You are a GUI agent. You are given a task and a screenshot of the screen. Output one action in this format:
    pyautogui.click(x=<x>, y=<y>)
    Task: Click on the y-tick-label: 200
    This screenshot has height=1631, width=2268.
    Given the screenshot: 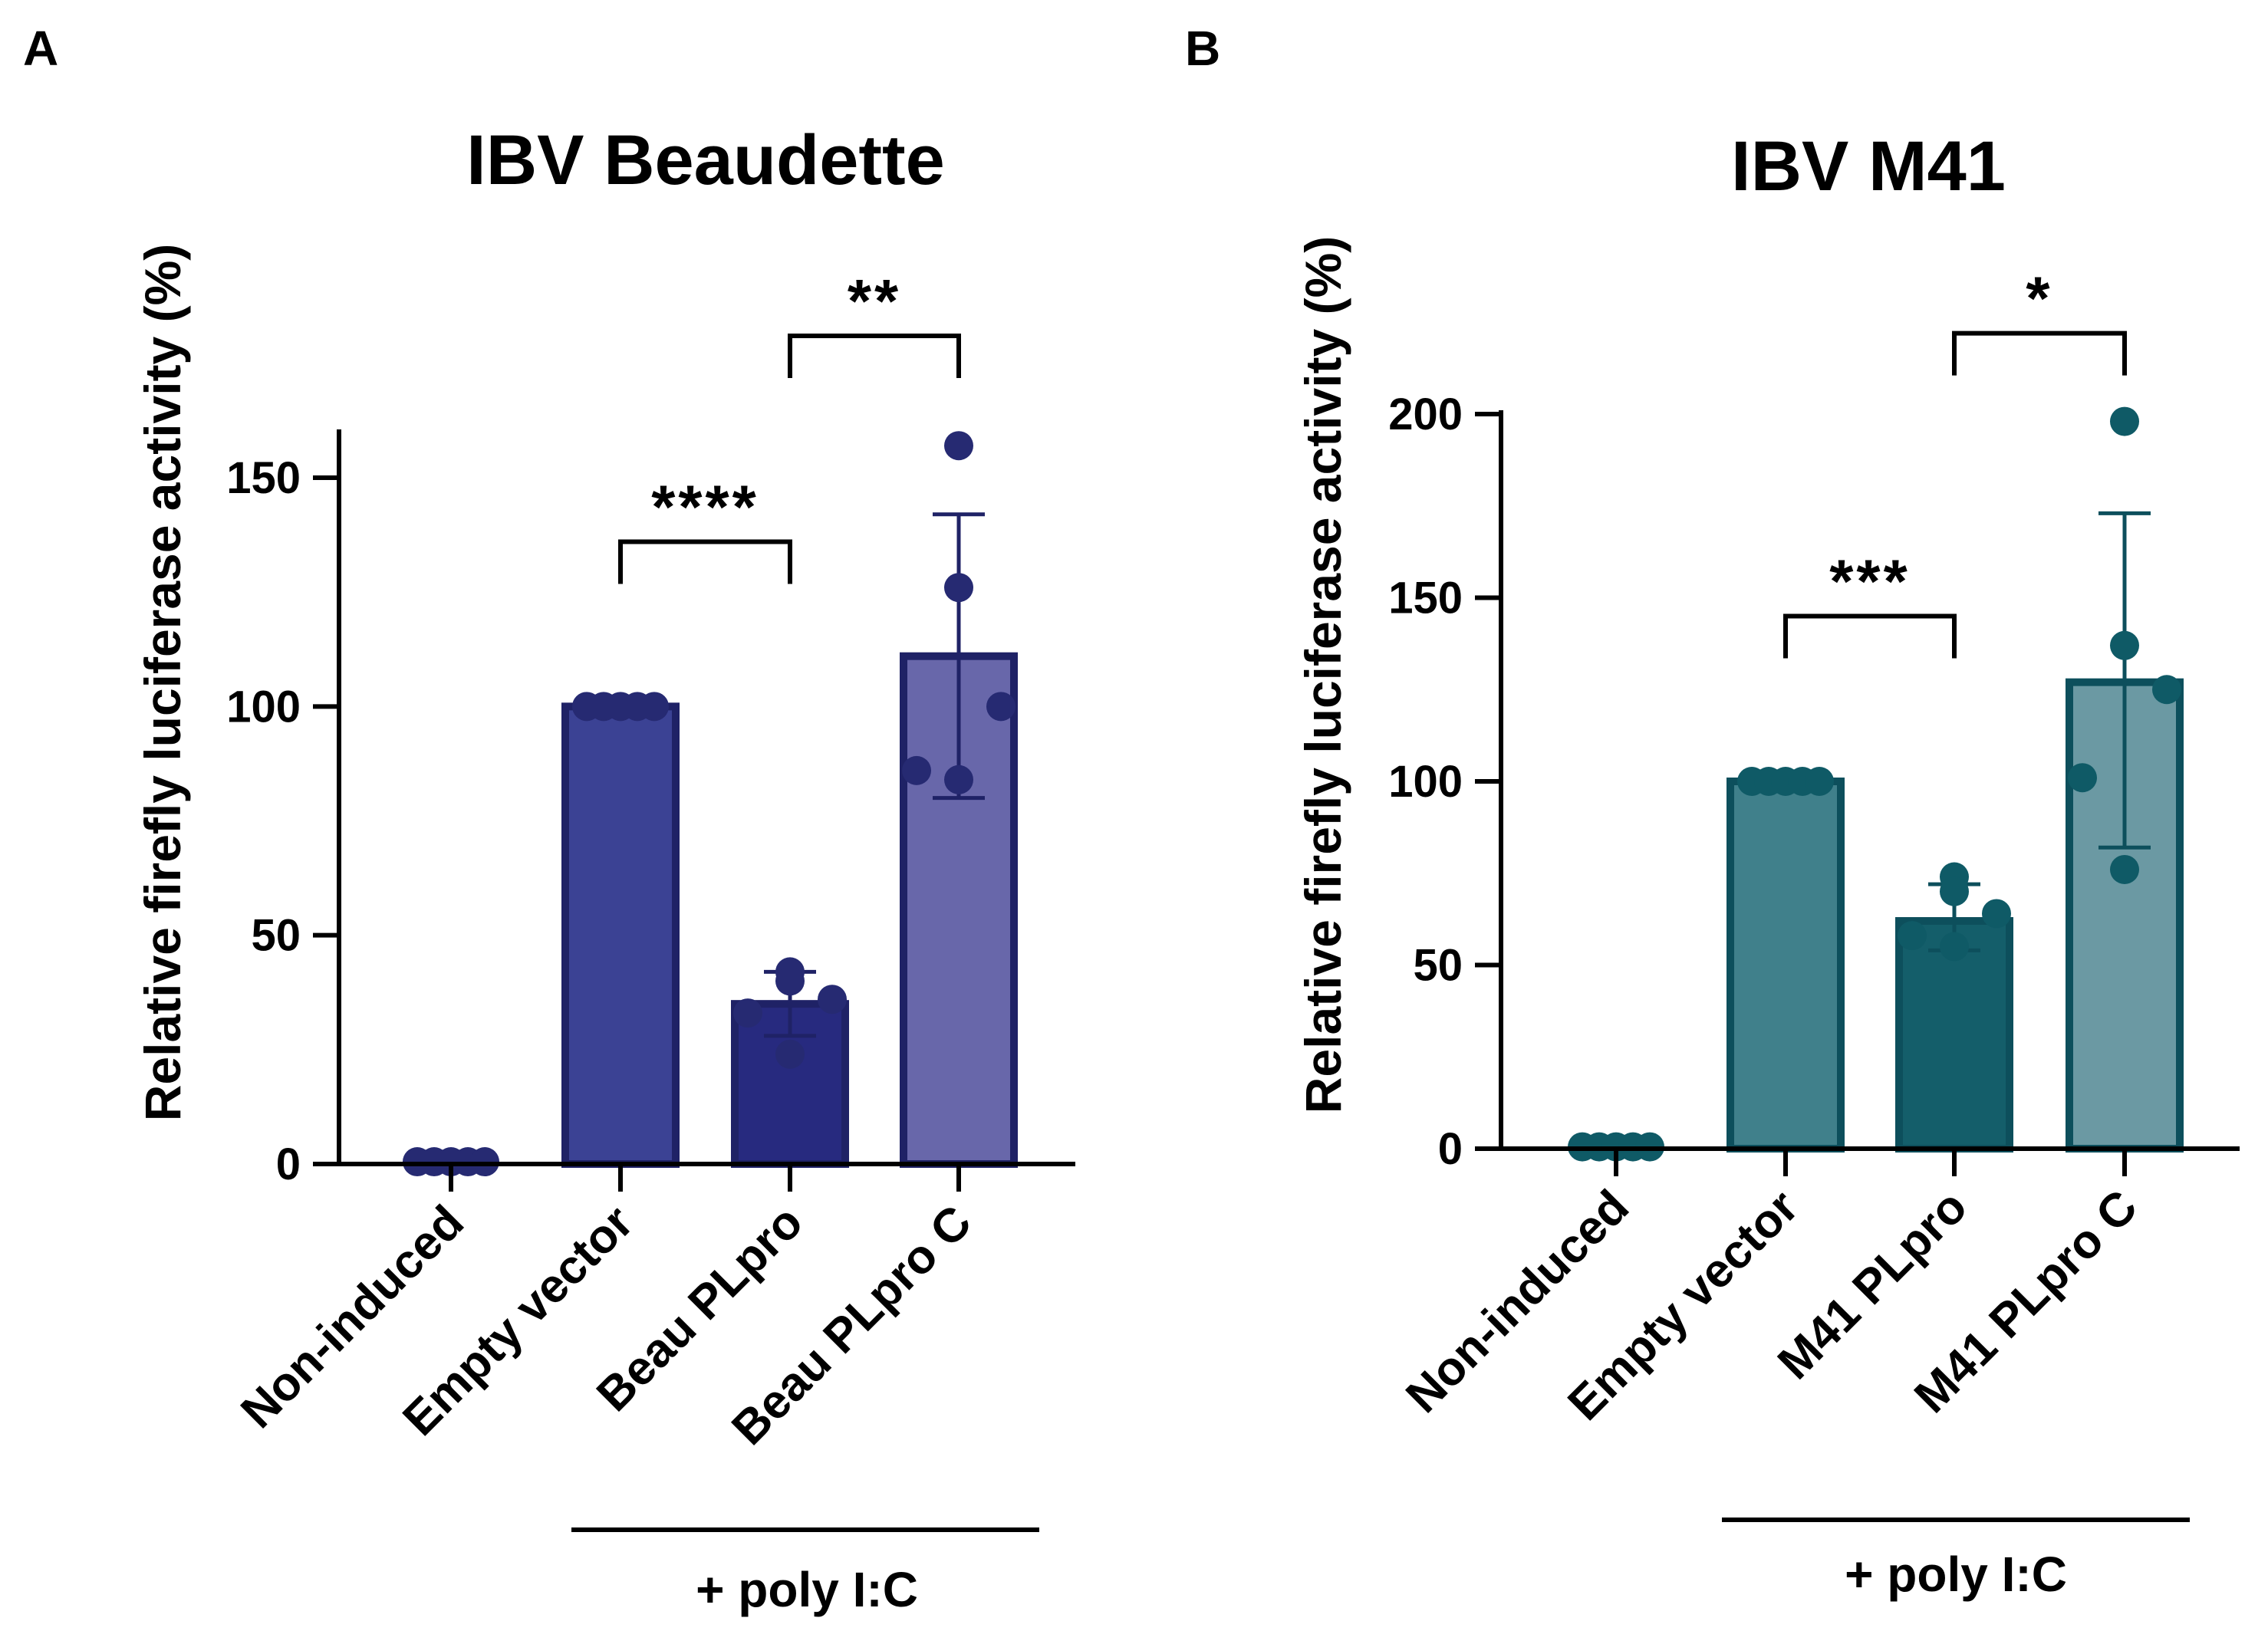 What is the action you would take?
    pyautogui.click(x=1426, y=414)
    